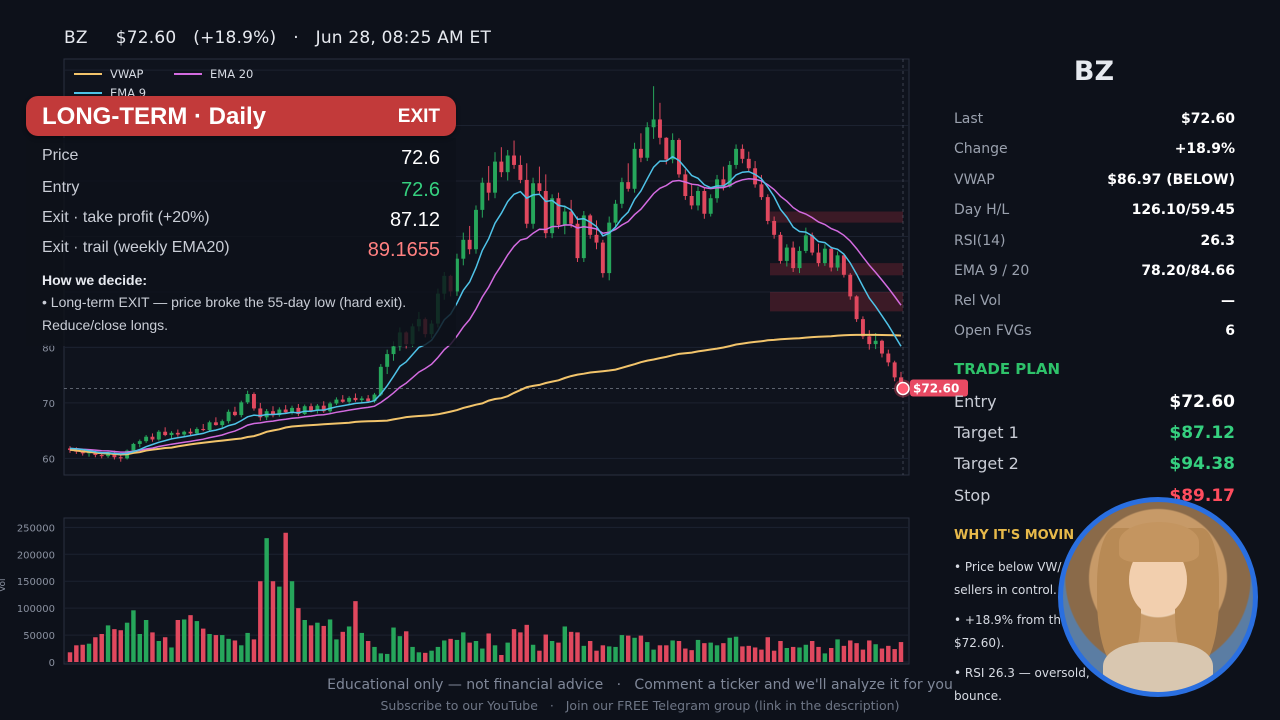  What do you see at coordinates (76, 38) in the screenshot?
I see `header-ticker: BZ` at bounding box center [76, 38].